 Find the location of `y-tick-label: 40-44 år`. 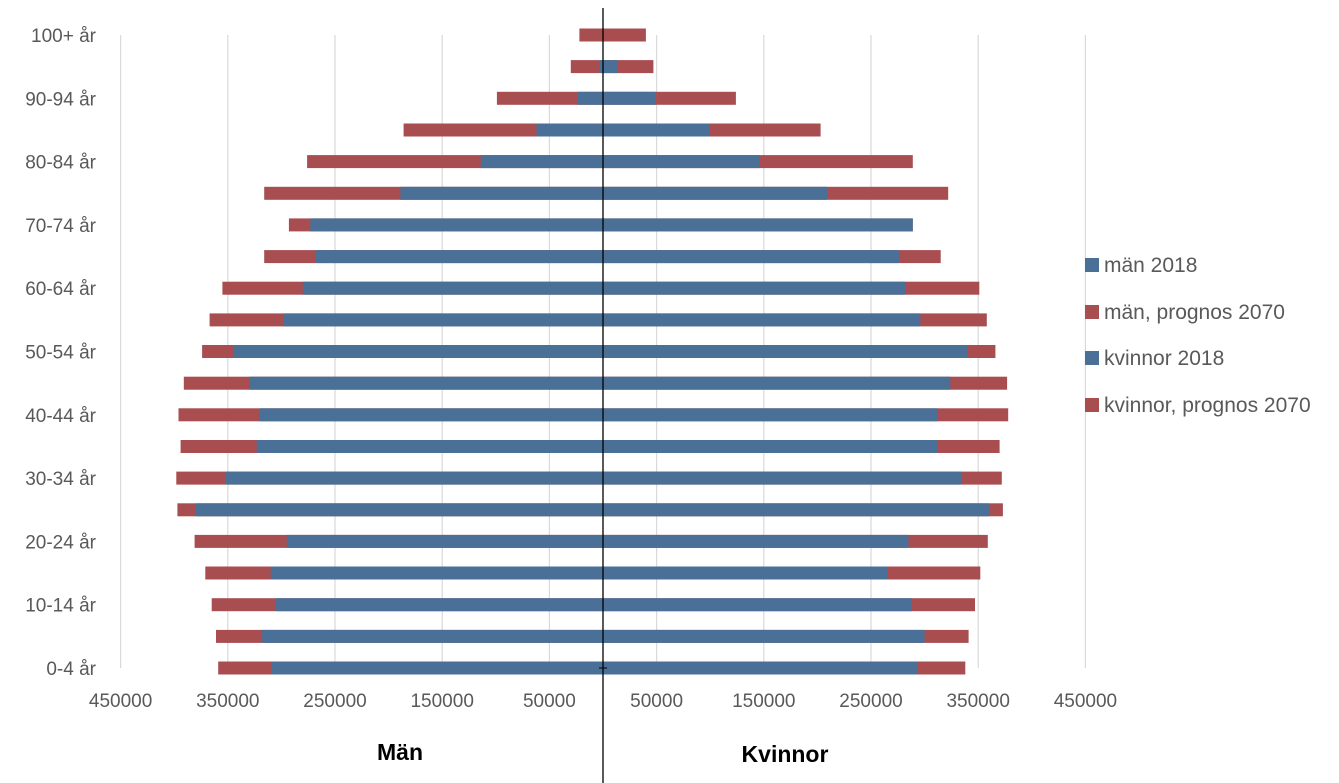

y-tick-label: 40-44 år is located at coordinates (60, 416).